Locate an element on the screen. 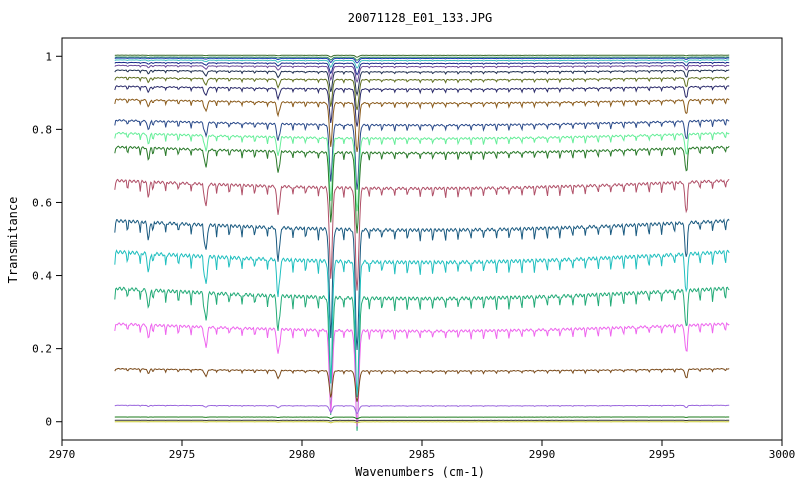  x-axis-label: Wavenumbers (cm-1) is located at coordinates (420, 472).